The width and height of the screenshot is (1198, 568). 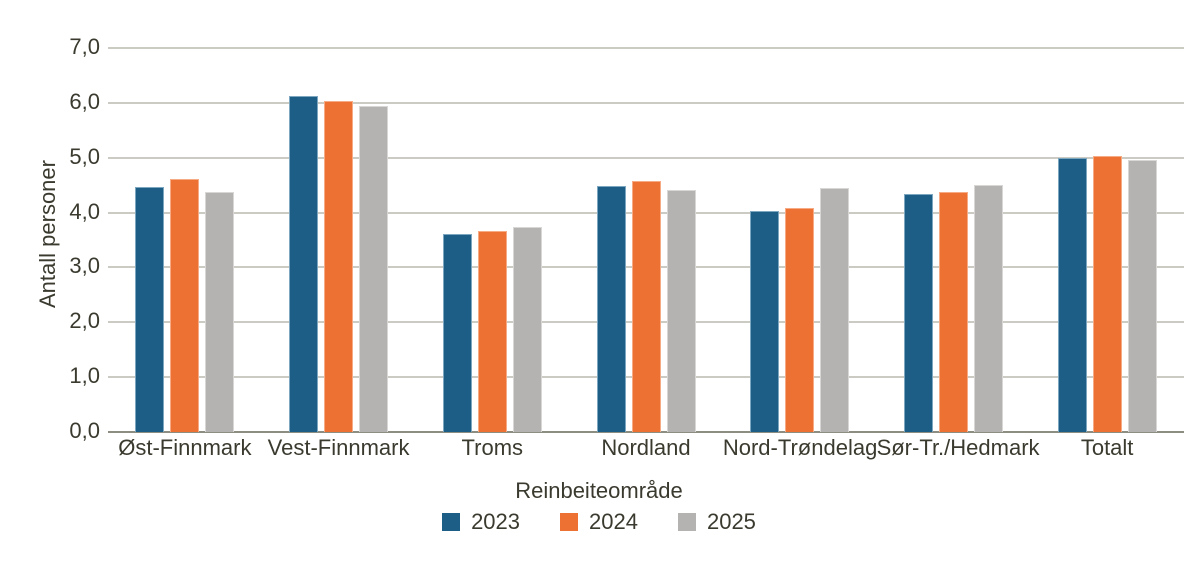 I want to click on x-axis-line, so click(x=646, y=432).